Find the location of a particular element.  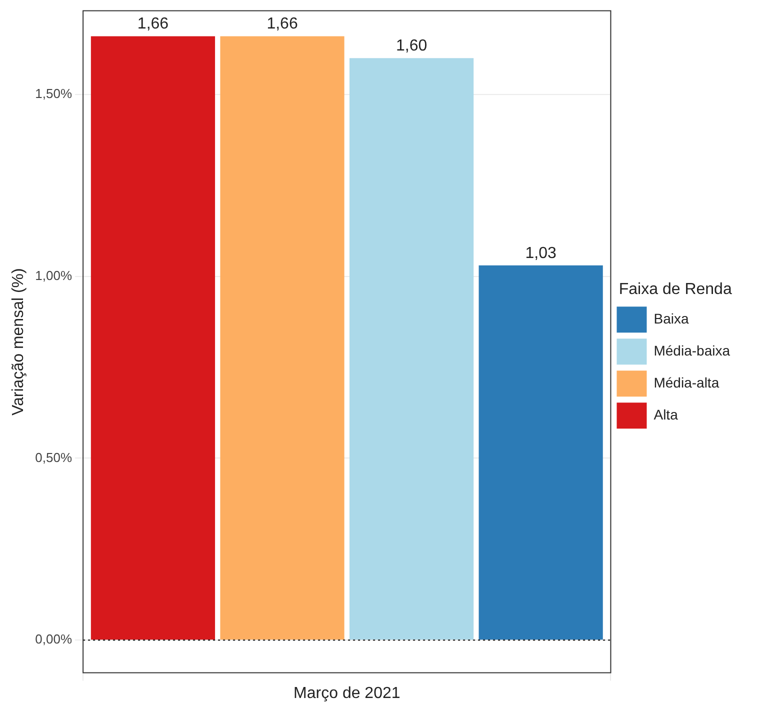

legend-title: Faixa de Renda is located at coordinates (675, 289).